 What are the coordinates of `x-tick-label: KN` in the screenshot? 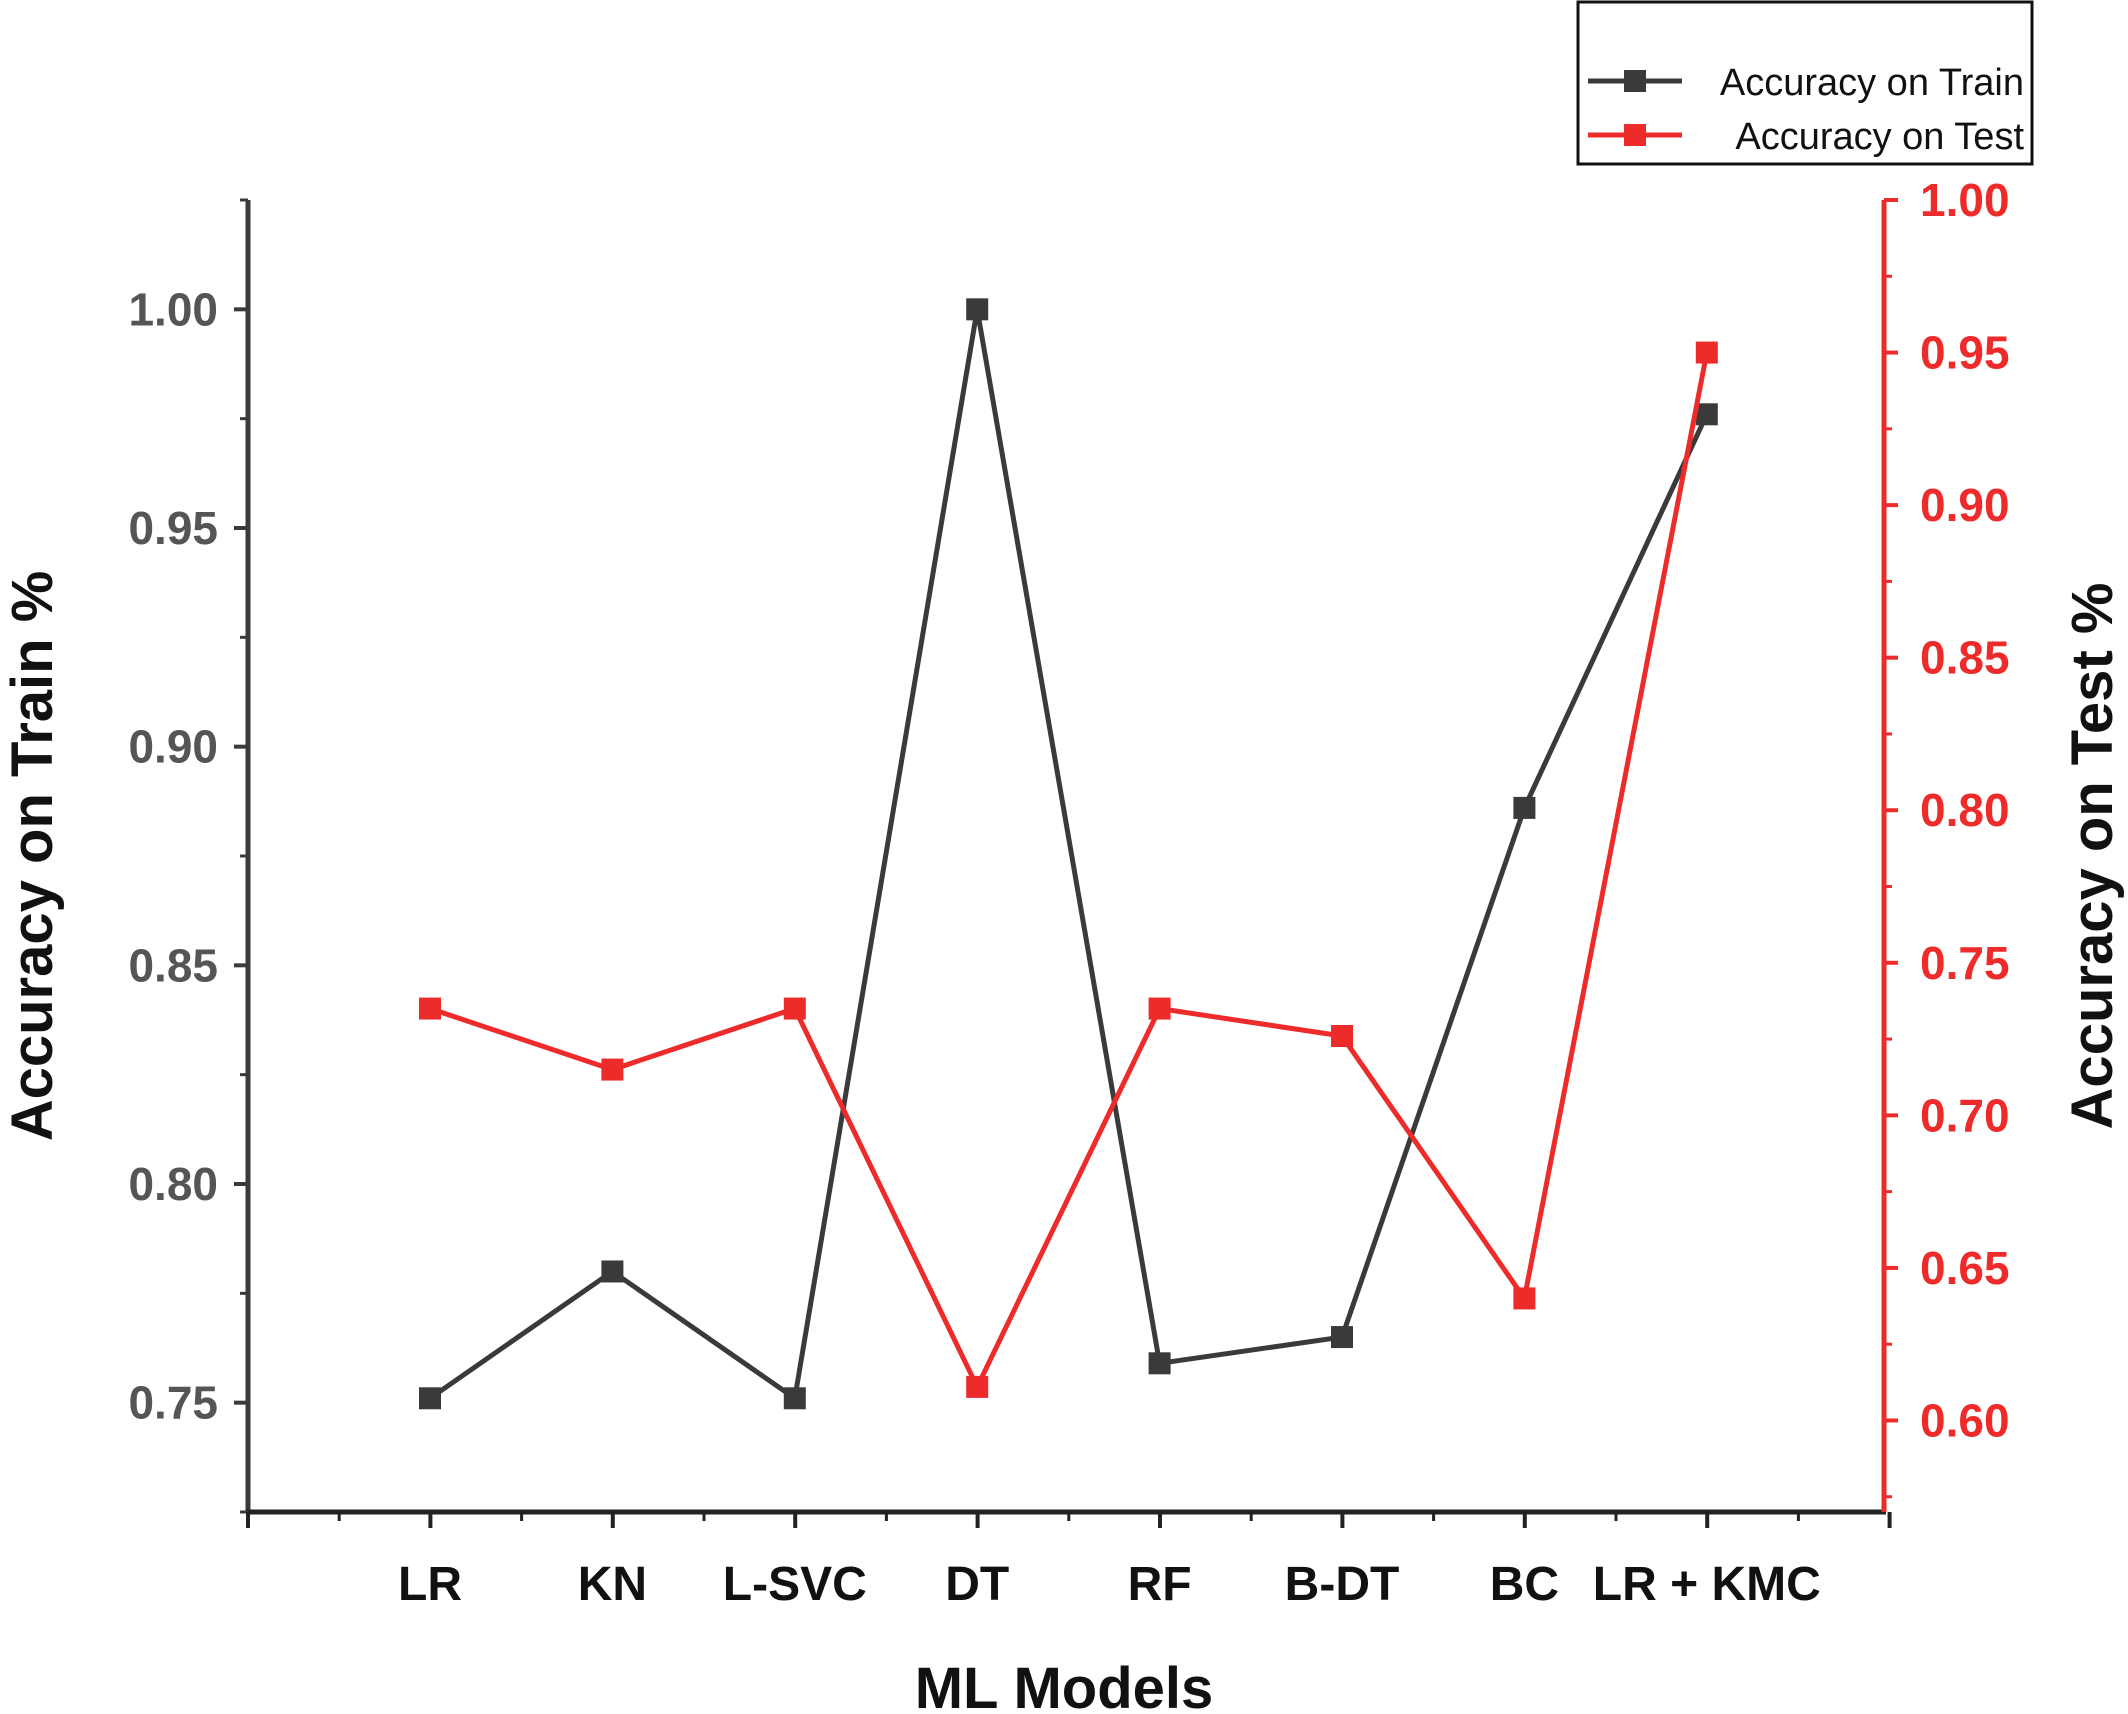 It's located at (612, 1584).